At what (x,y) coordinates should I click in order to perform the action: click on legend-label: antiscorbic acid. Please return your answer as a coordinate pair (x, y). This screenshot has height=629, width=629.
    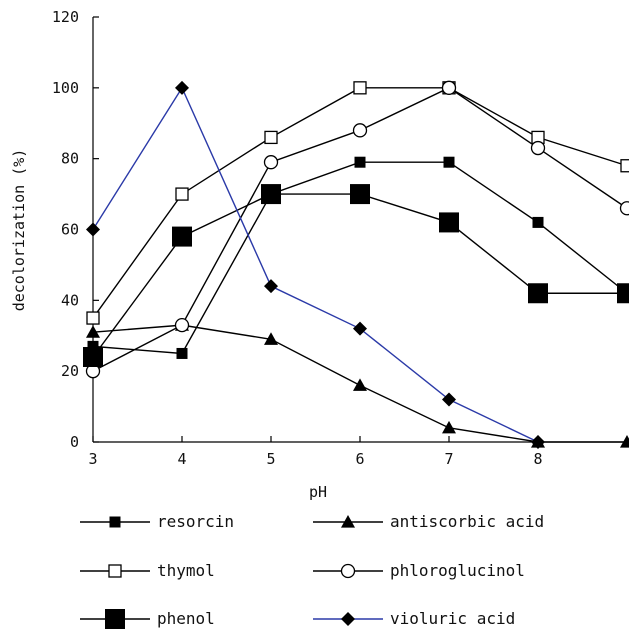
    Looking at the image, I should click on (467, 521).